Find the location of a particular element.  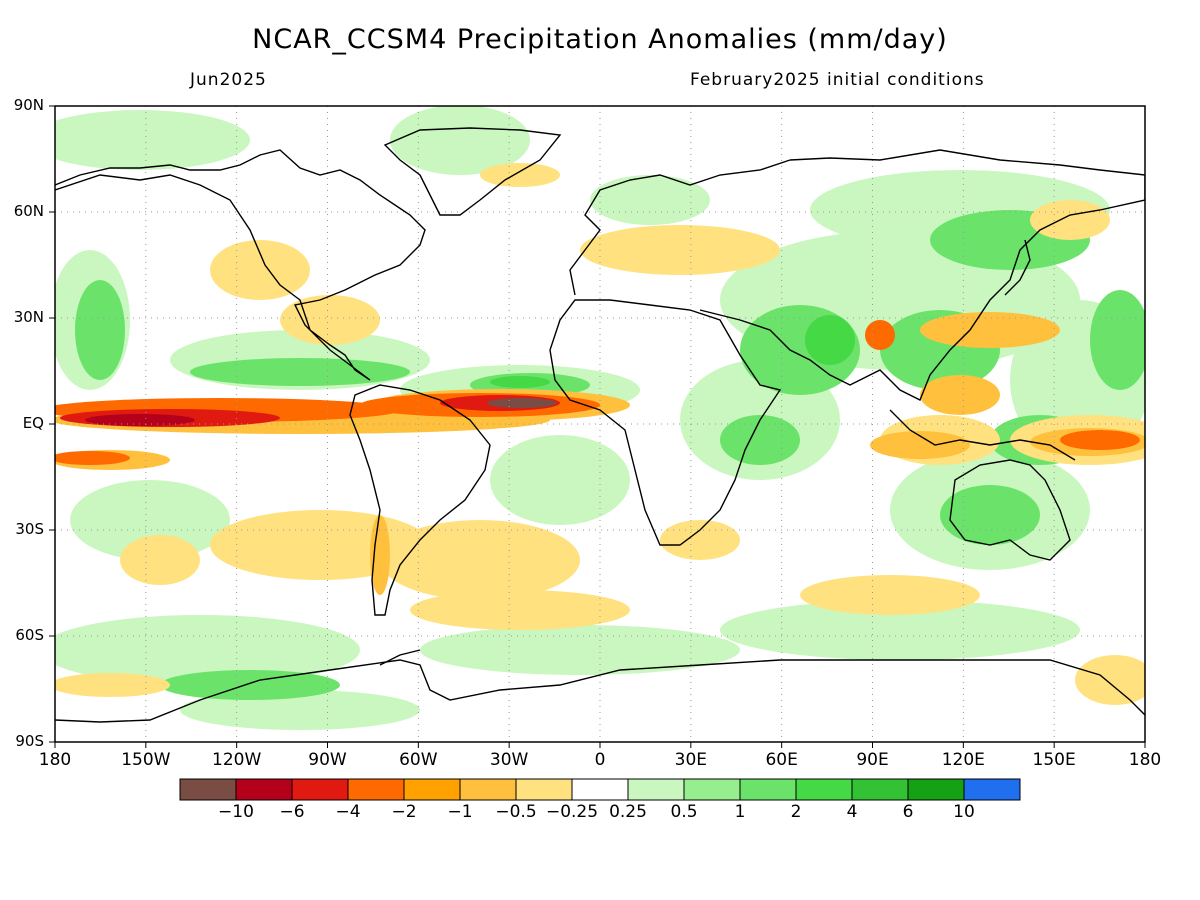

coast-asia is located at coordinates (922, 275).